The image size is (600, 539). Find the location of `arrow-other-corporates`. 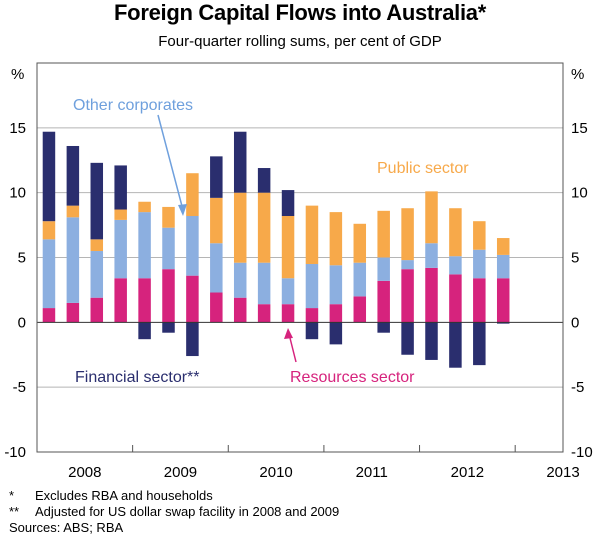

arrow-other-corporates is located at coordinates (170, 162).